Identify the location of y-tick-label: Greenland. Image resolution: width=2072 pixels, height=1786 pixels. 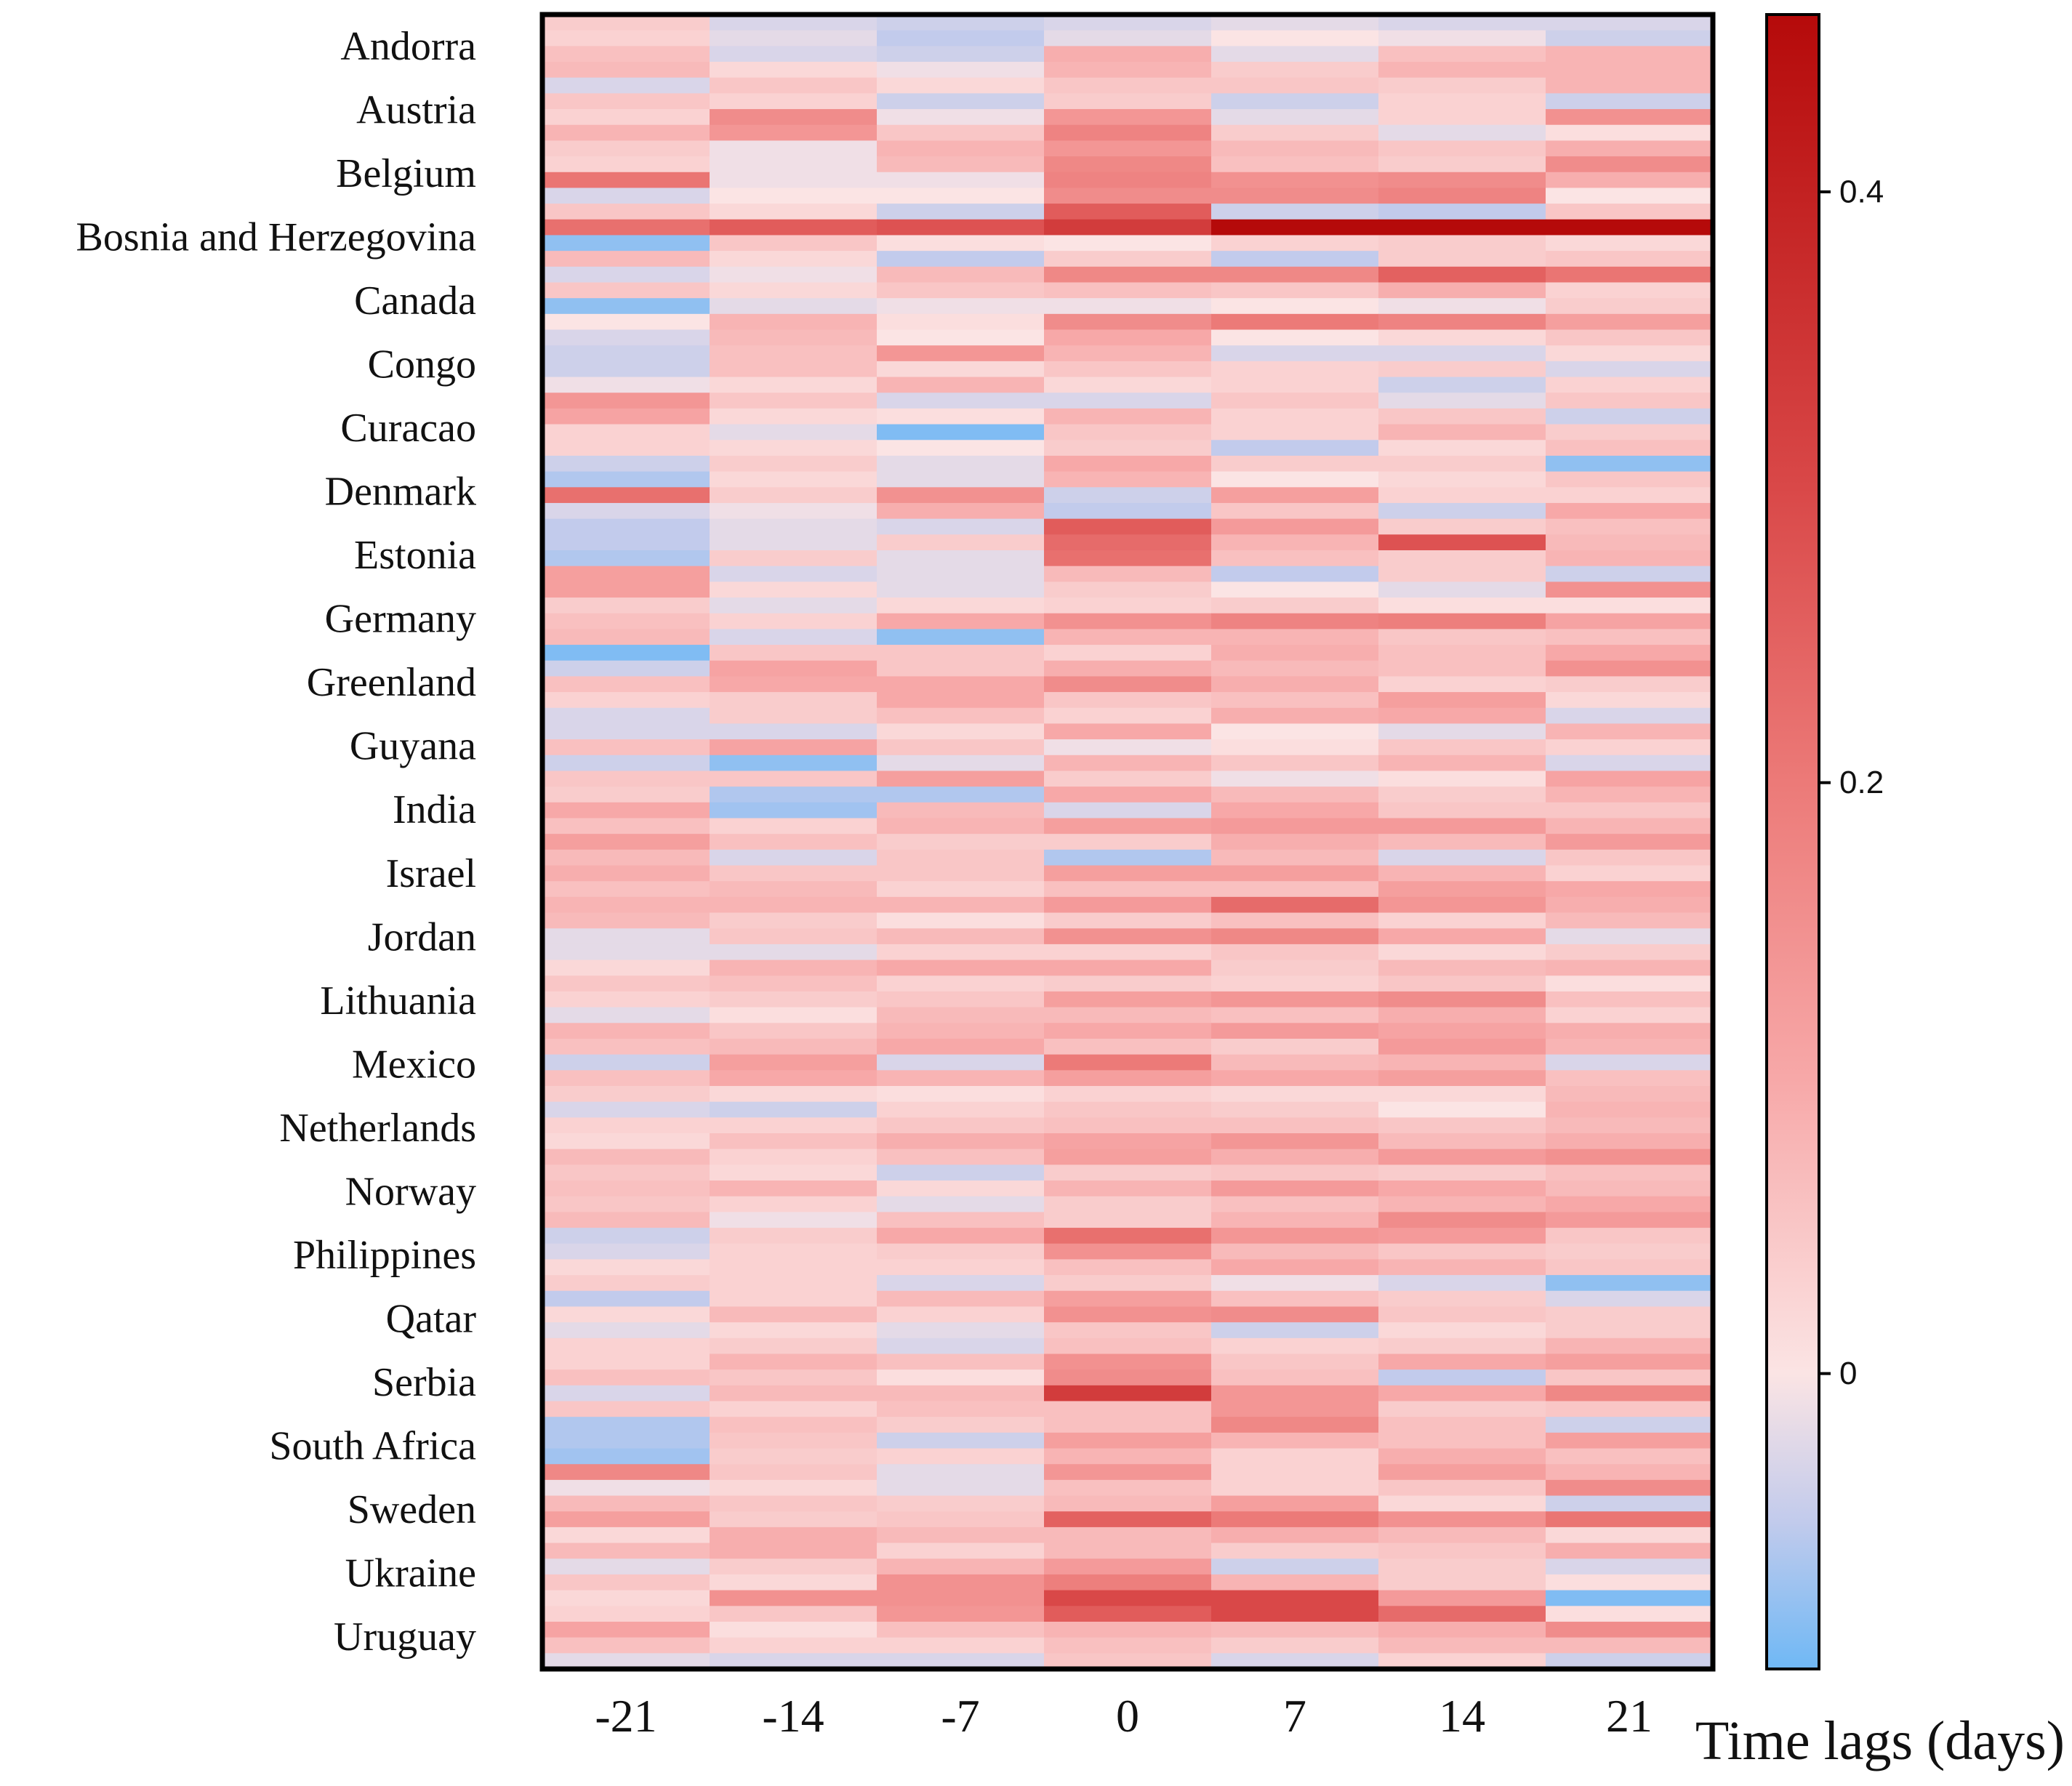
(391, 683).